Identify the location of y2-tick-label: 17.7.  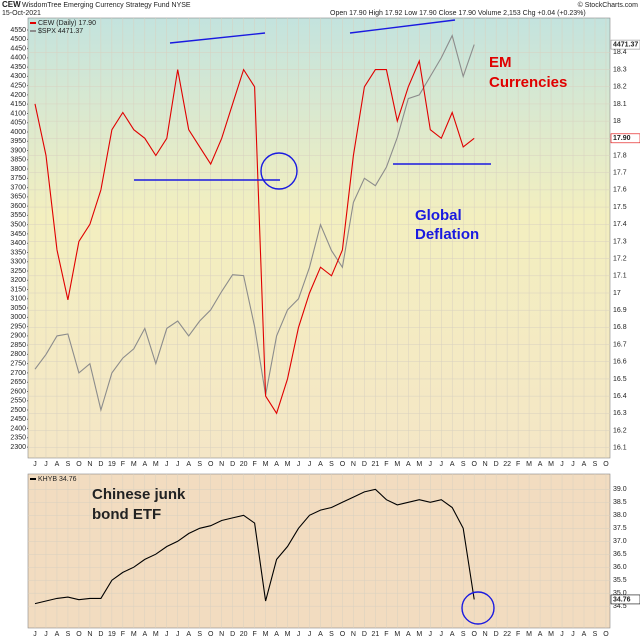
(620, 173).